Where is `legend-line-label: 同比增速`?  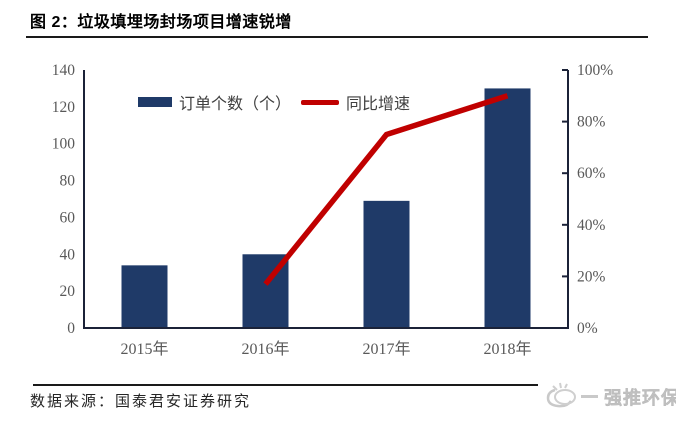
legend-line-label: 同比增速 is located at coordinates (378, 104).